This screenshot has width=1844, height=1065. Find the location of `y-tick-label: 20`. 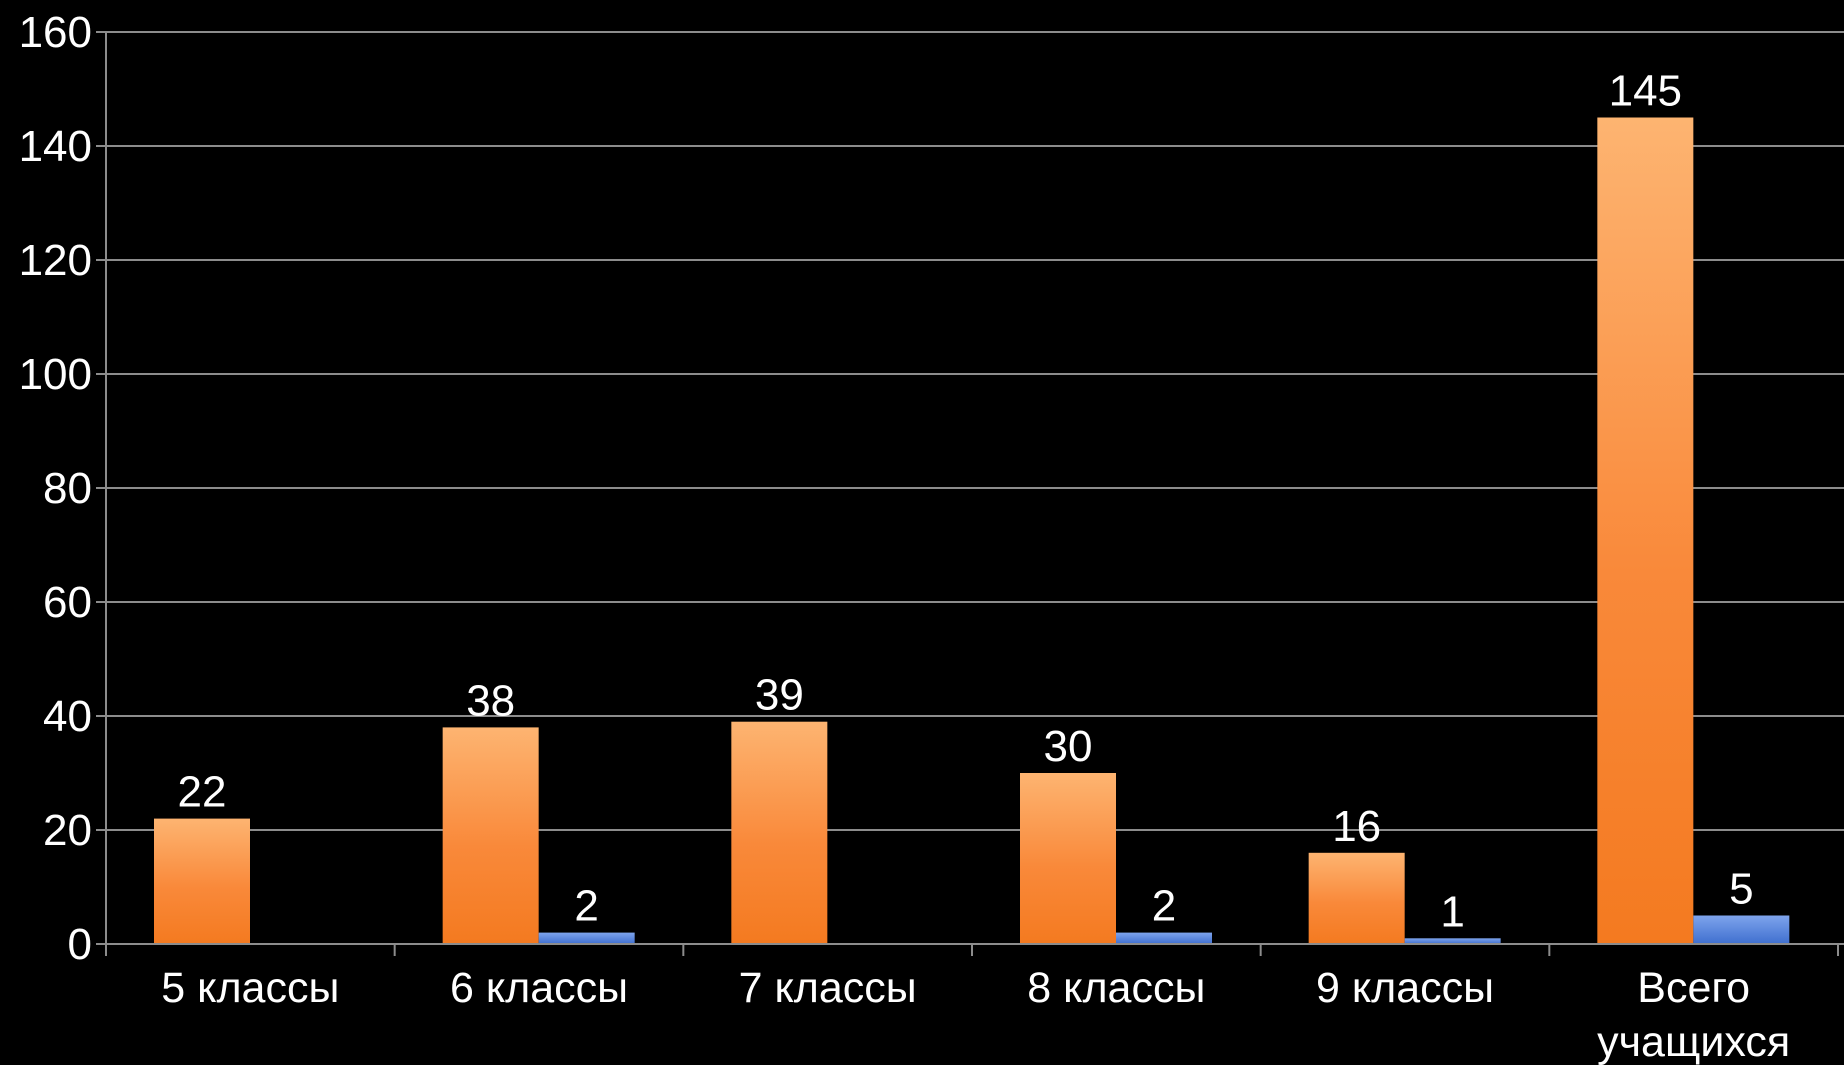

y-tick-label: 20 is located at coordinates (67, 830).